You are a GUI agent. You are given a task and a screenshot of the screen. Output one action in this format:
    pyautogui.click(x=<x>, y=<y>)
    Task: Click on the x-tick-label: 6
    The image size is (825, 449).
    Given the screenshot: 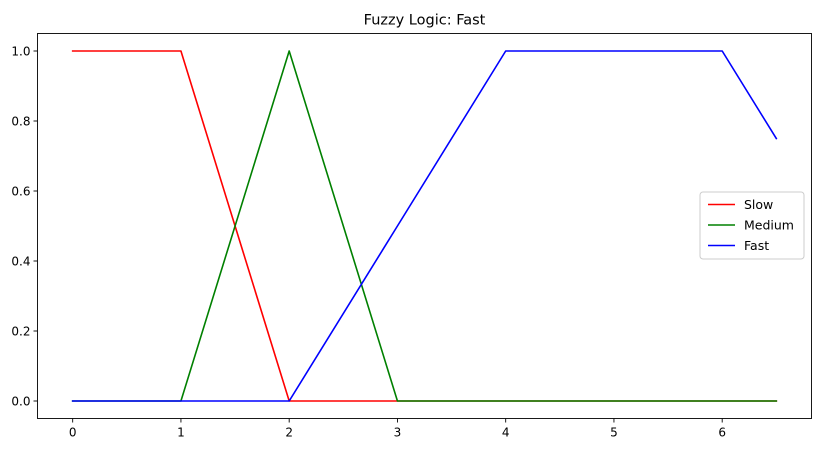 What is the action you would take?
    pyautogui.click(x=722, y=433)
    